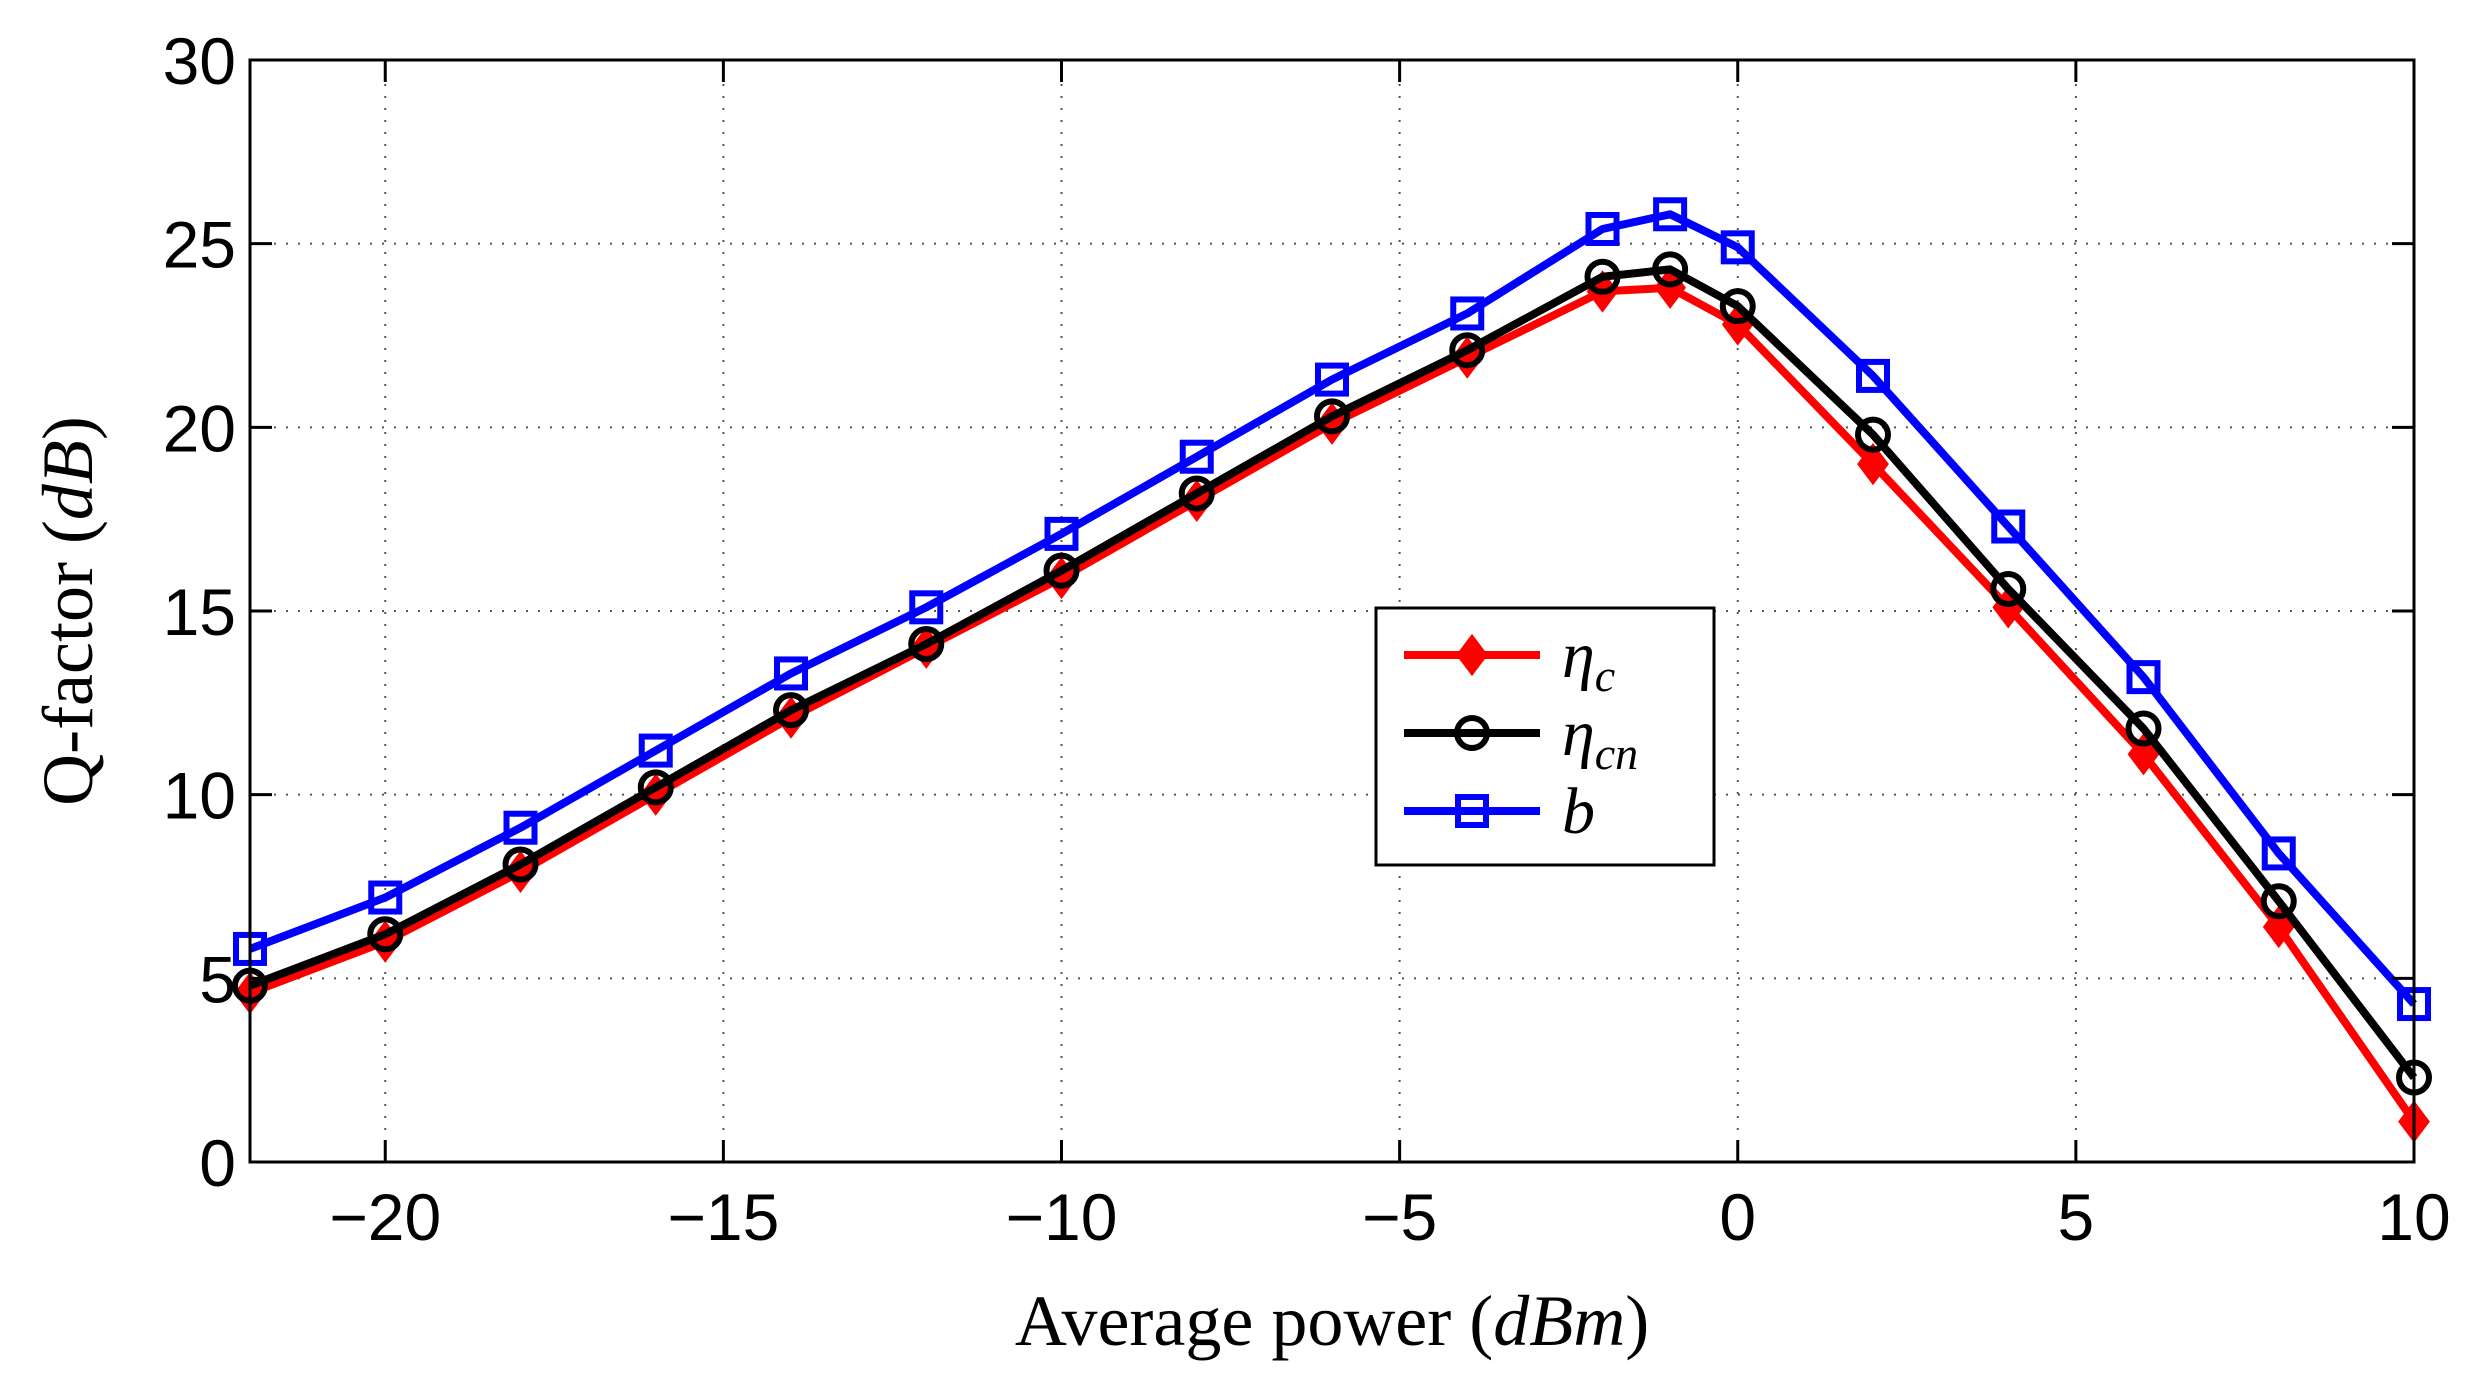  I want to click on x-tick-label: −20, so click(385, 1217).